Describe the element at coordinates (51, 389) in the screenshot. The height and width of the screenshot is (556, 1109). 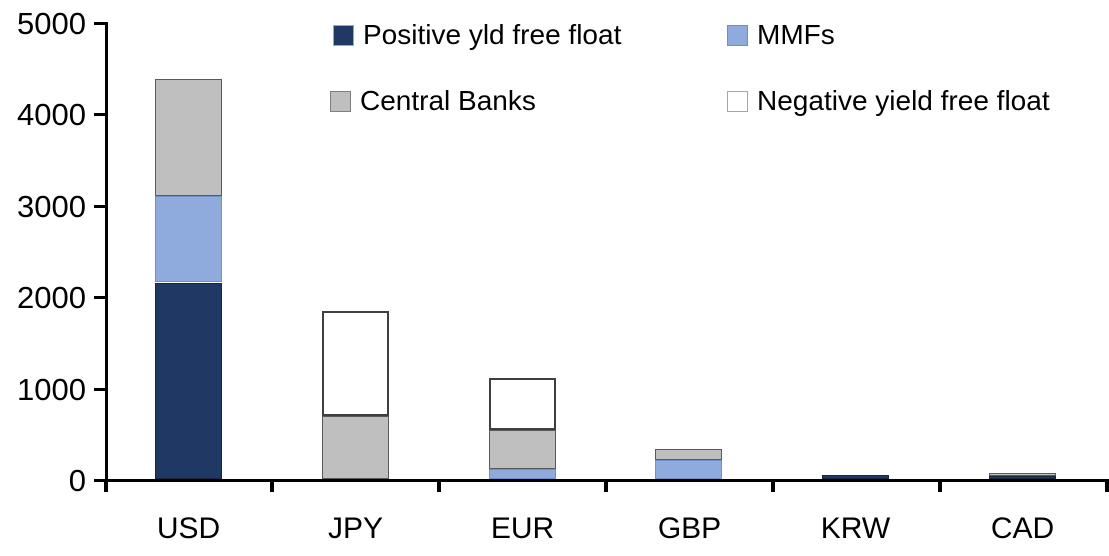
I see `y-axis-tick-label: 1000` at that location.